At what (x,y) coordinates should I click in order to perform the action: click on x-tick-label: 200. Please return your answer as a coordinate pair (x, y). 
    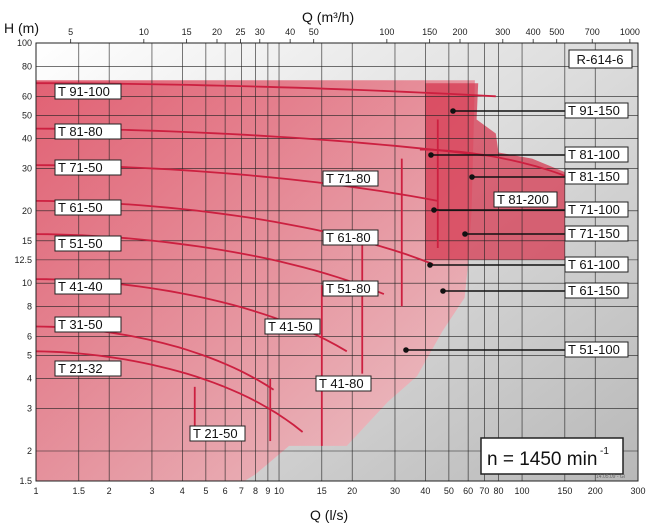
    Looking at the image, I should click on (595, 491).